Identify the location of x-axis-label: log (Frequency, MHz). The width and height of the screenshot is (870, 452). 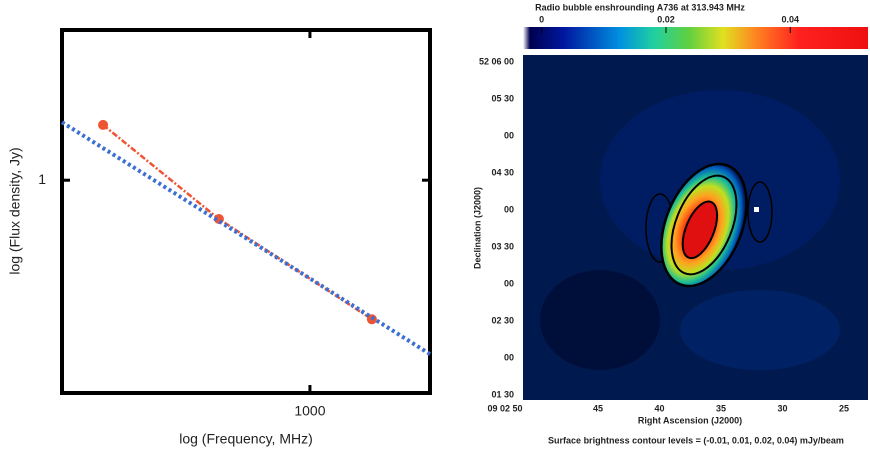
(246, 439).